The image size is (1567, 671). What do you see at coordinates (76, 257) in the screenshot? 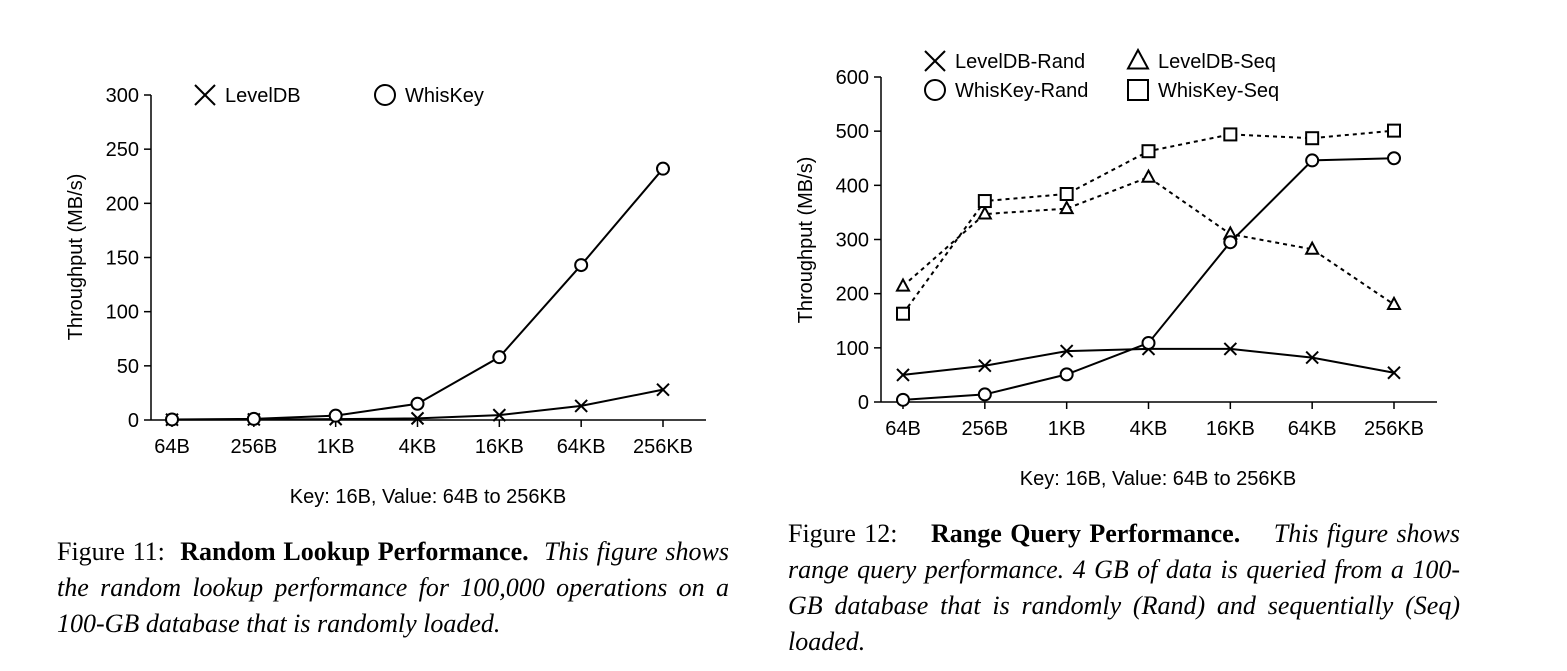
I see `fig11-y-axis-label: Throughput (MB/s)` at bounding box center [76, 257].